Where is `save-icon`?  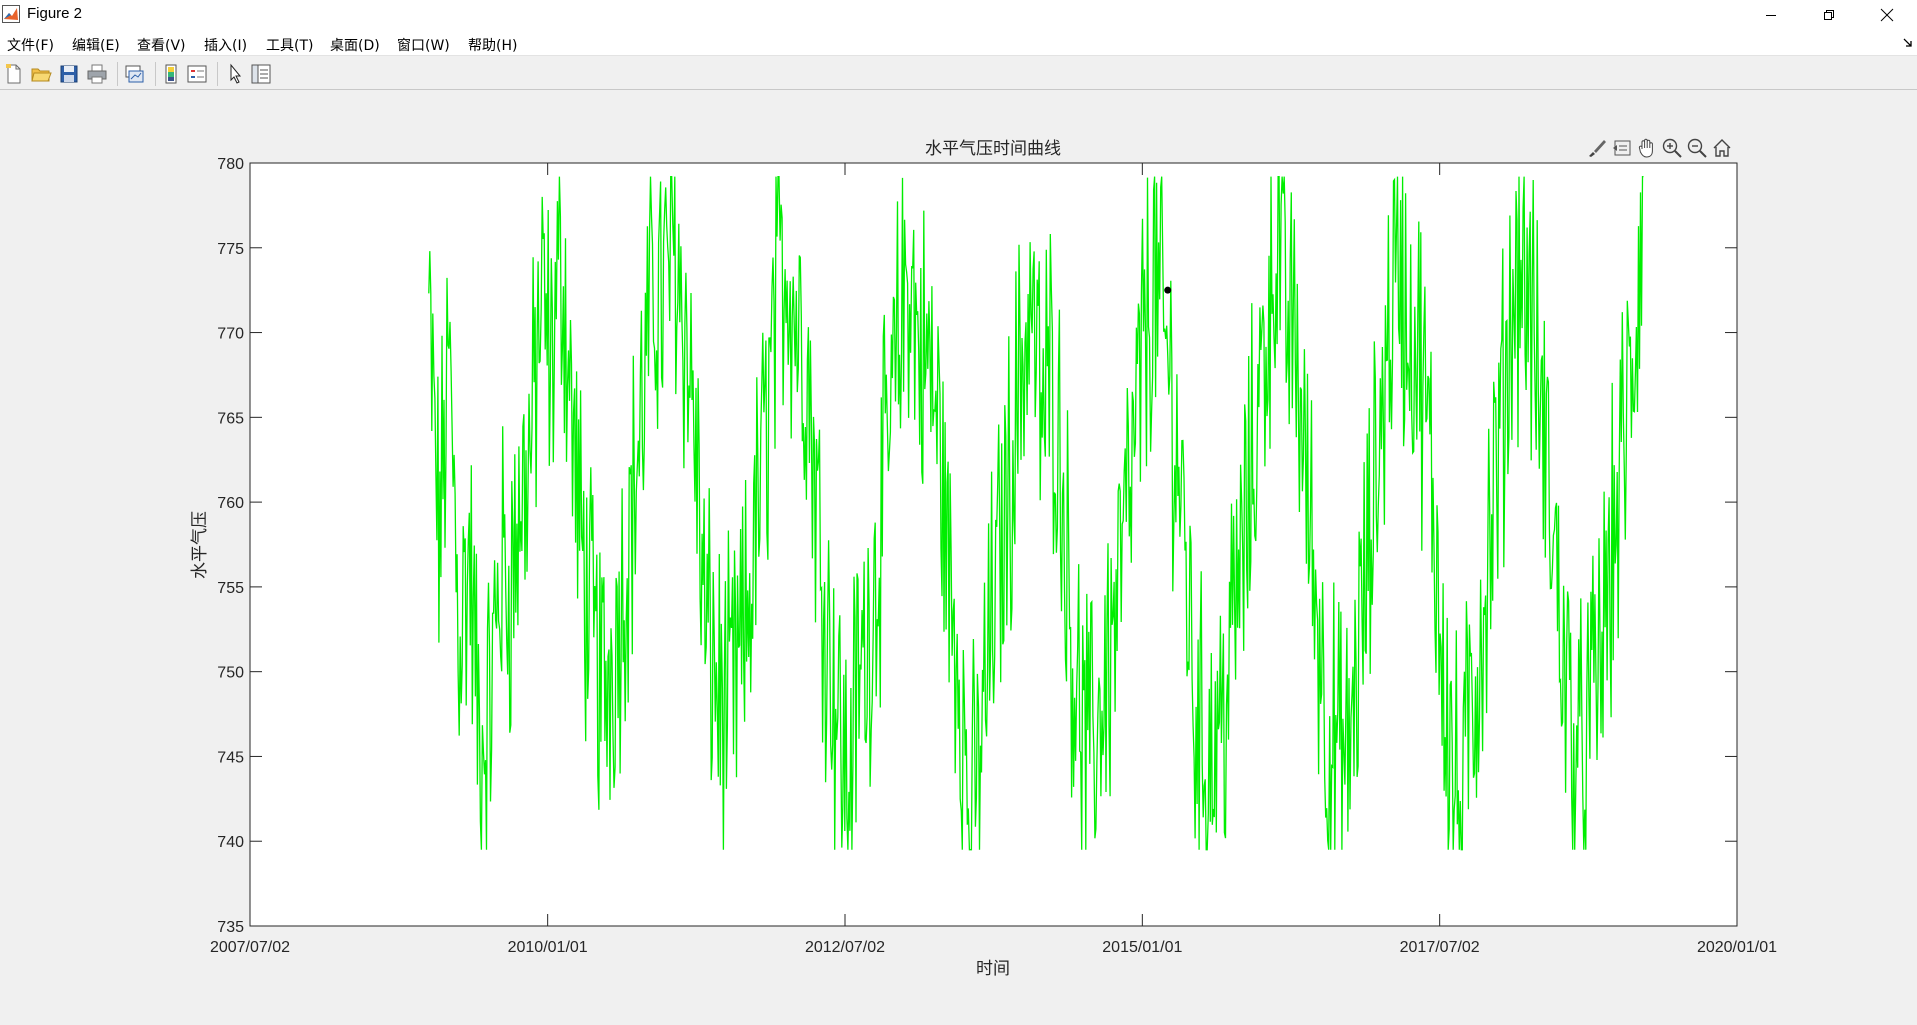 save-icon is located at coordinates (69, 74).